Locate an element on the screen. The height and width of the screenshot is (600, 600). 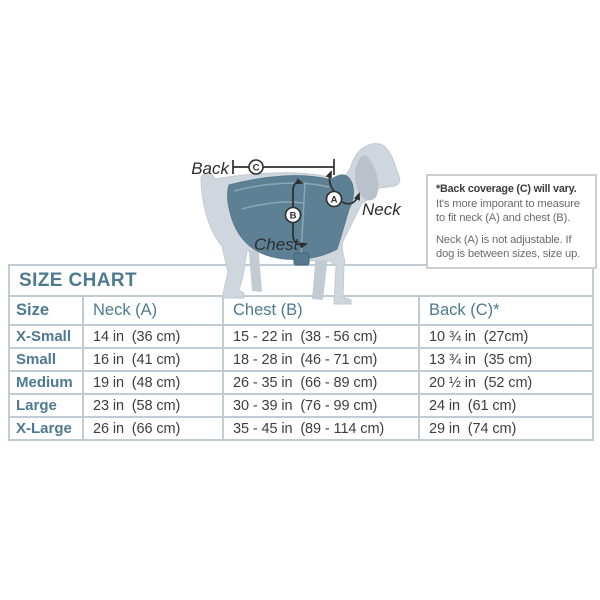
back-cell: 29 in (74 cm) is located at coordinates (506, 428).